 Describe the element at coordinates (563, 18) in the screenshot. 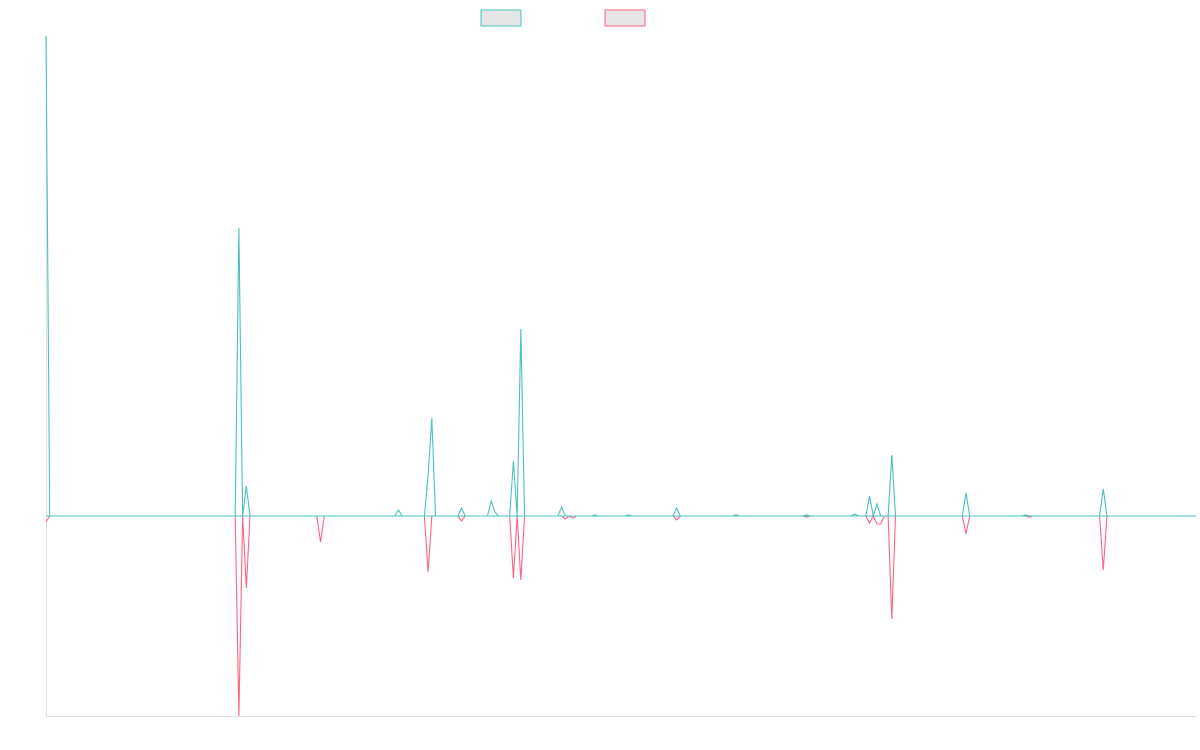

I see `chart-legend` at that location.